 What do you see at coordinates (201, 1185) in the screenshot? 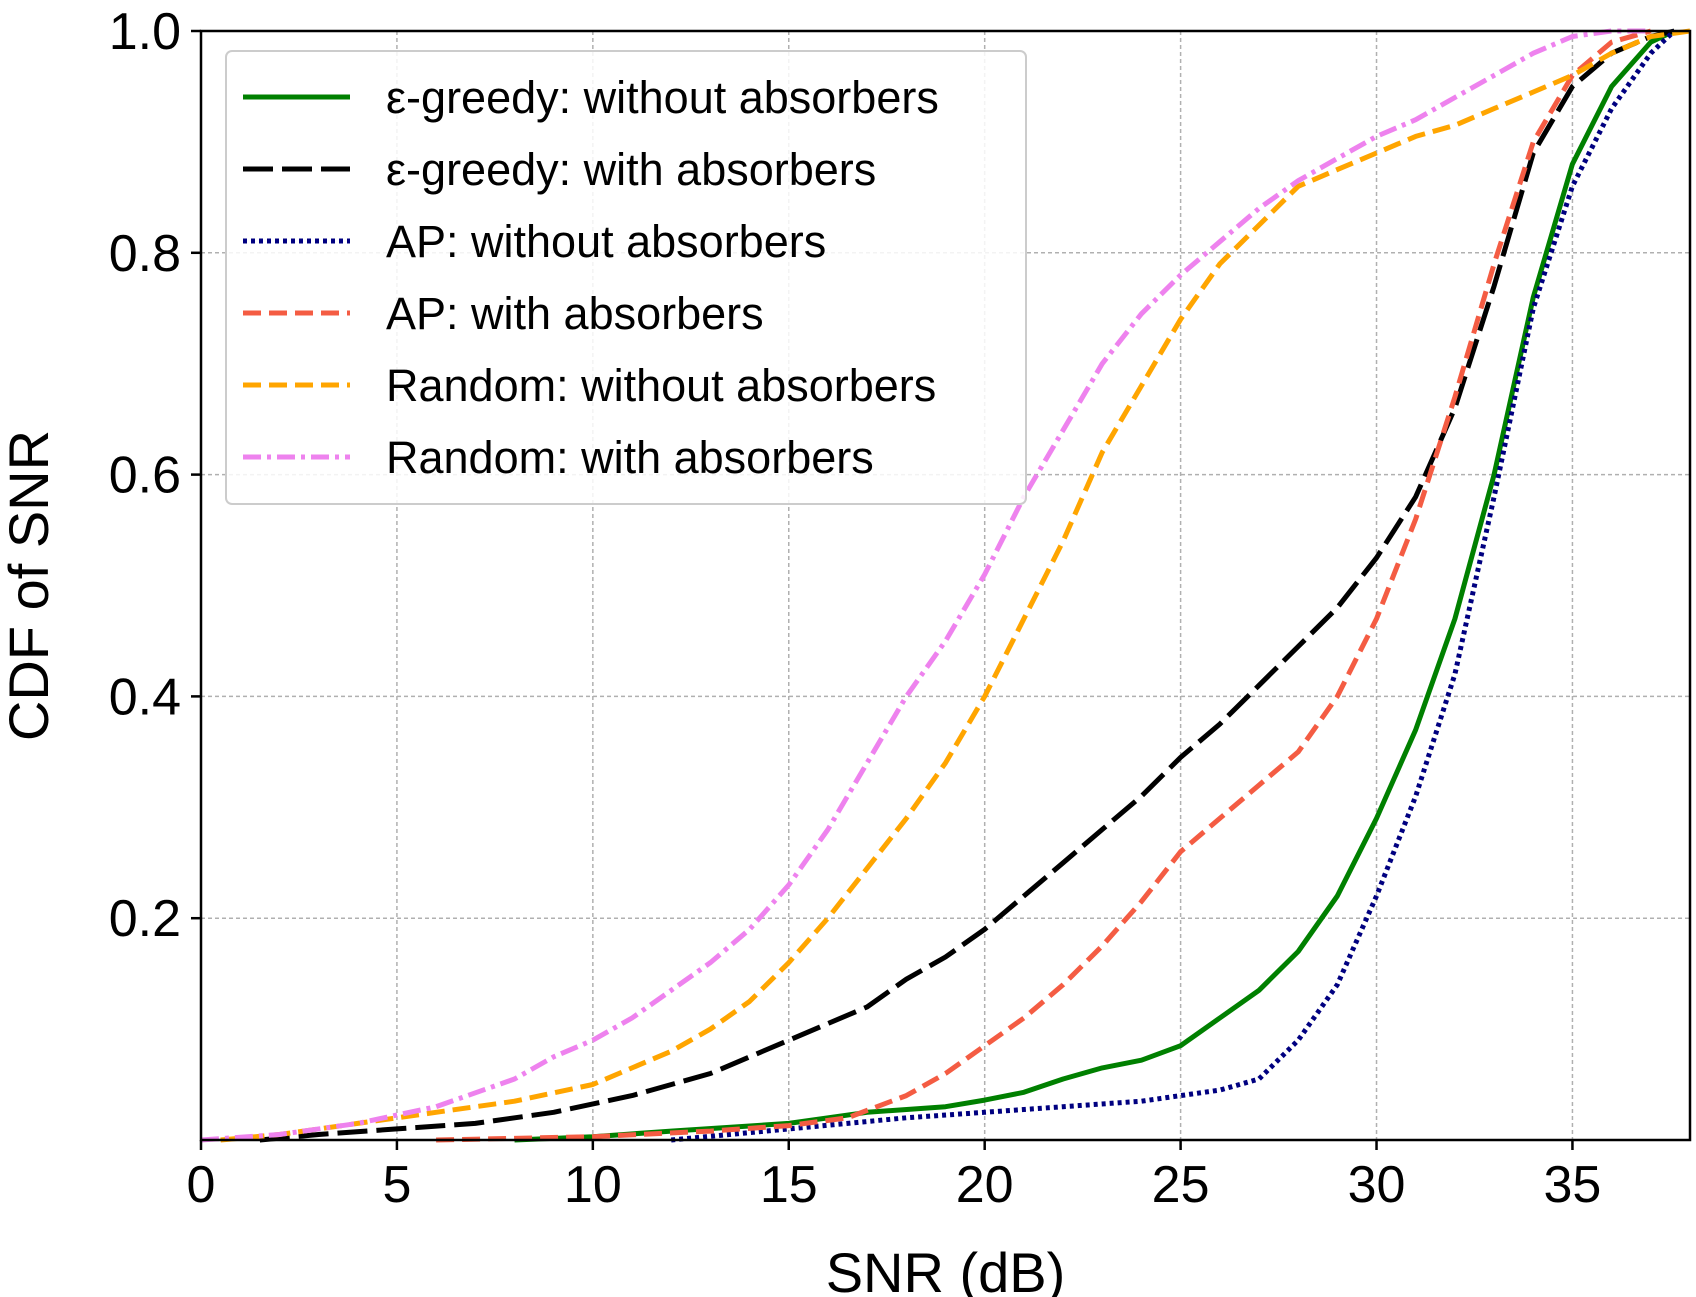
I see `x-tick-label: 0` at bounding box center [201, 1185].